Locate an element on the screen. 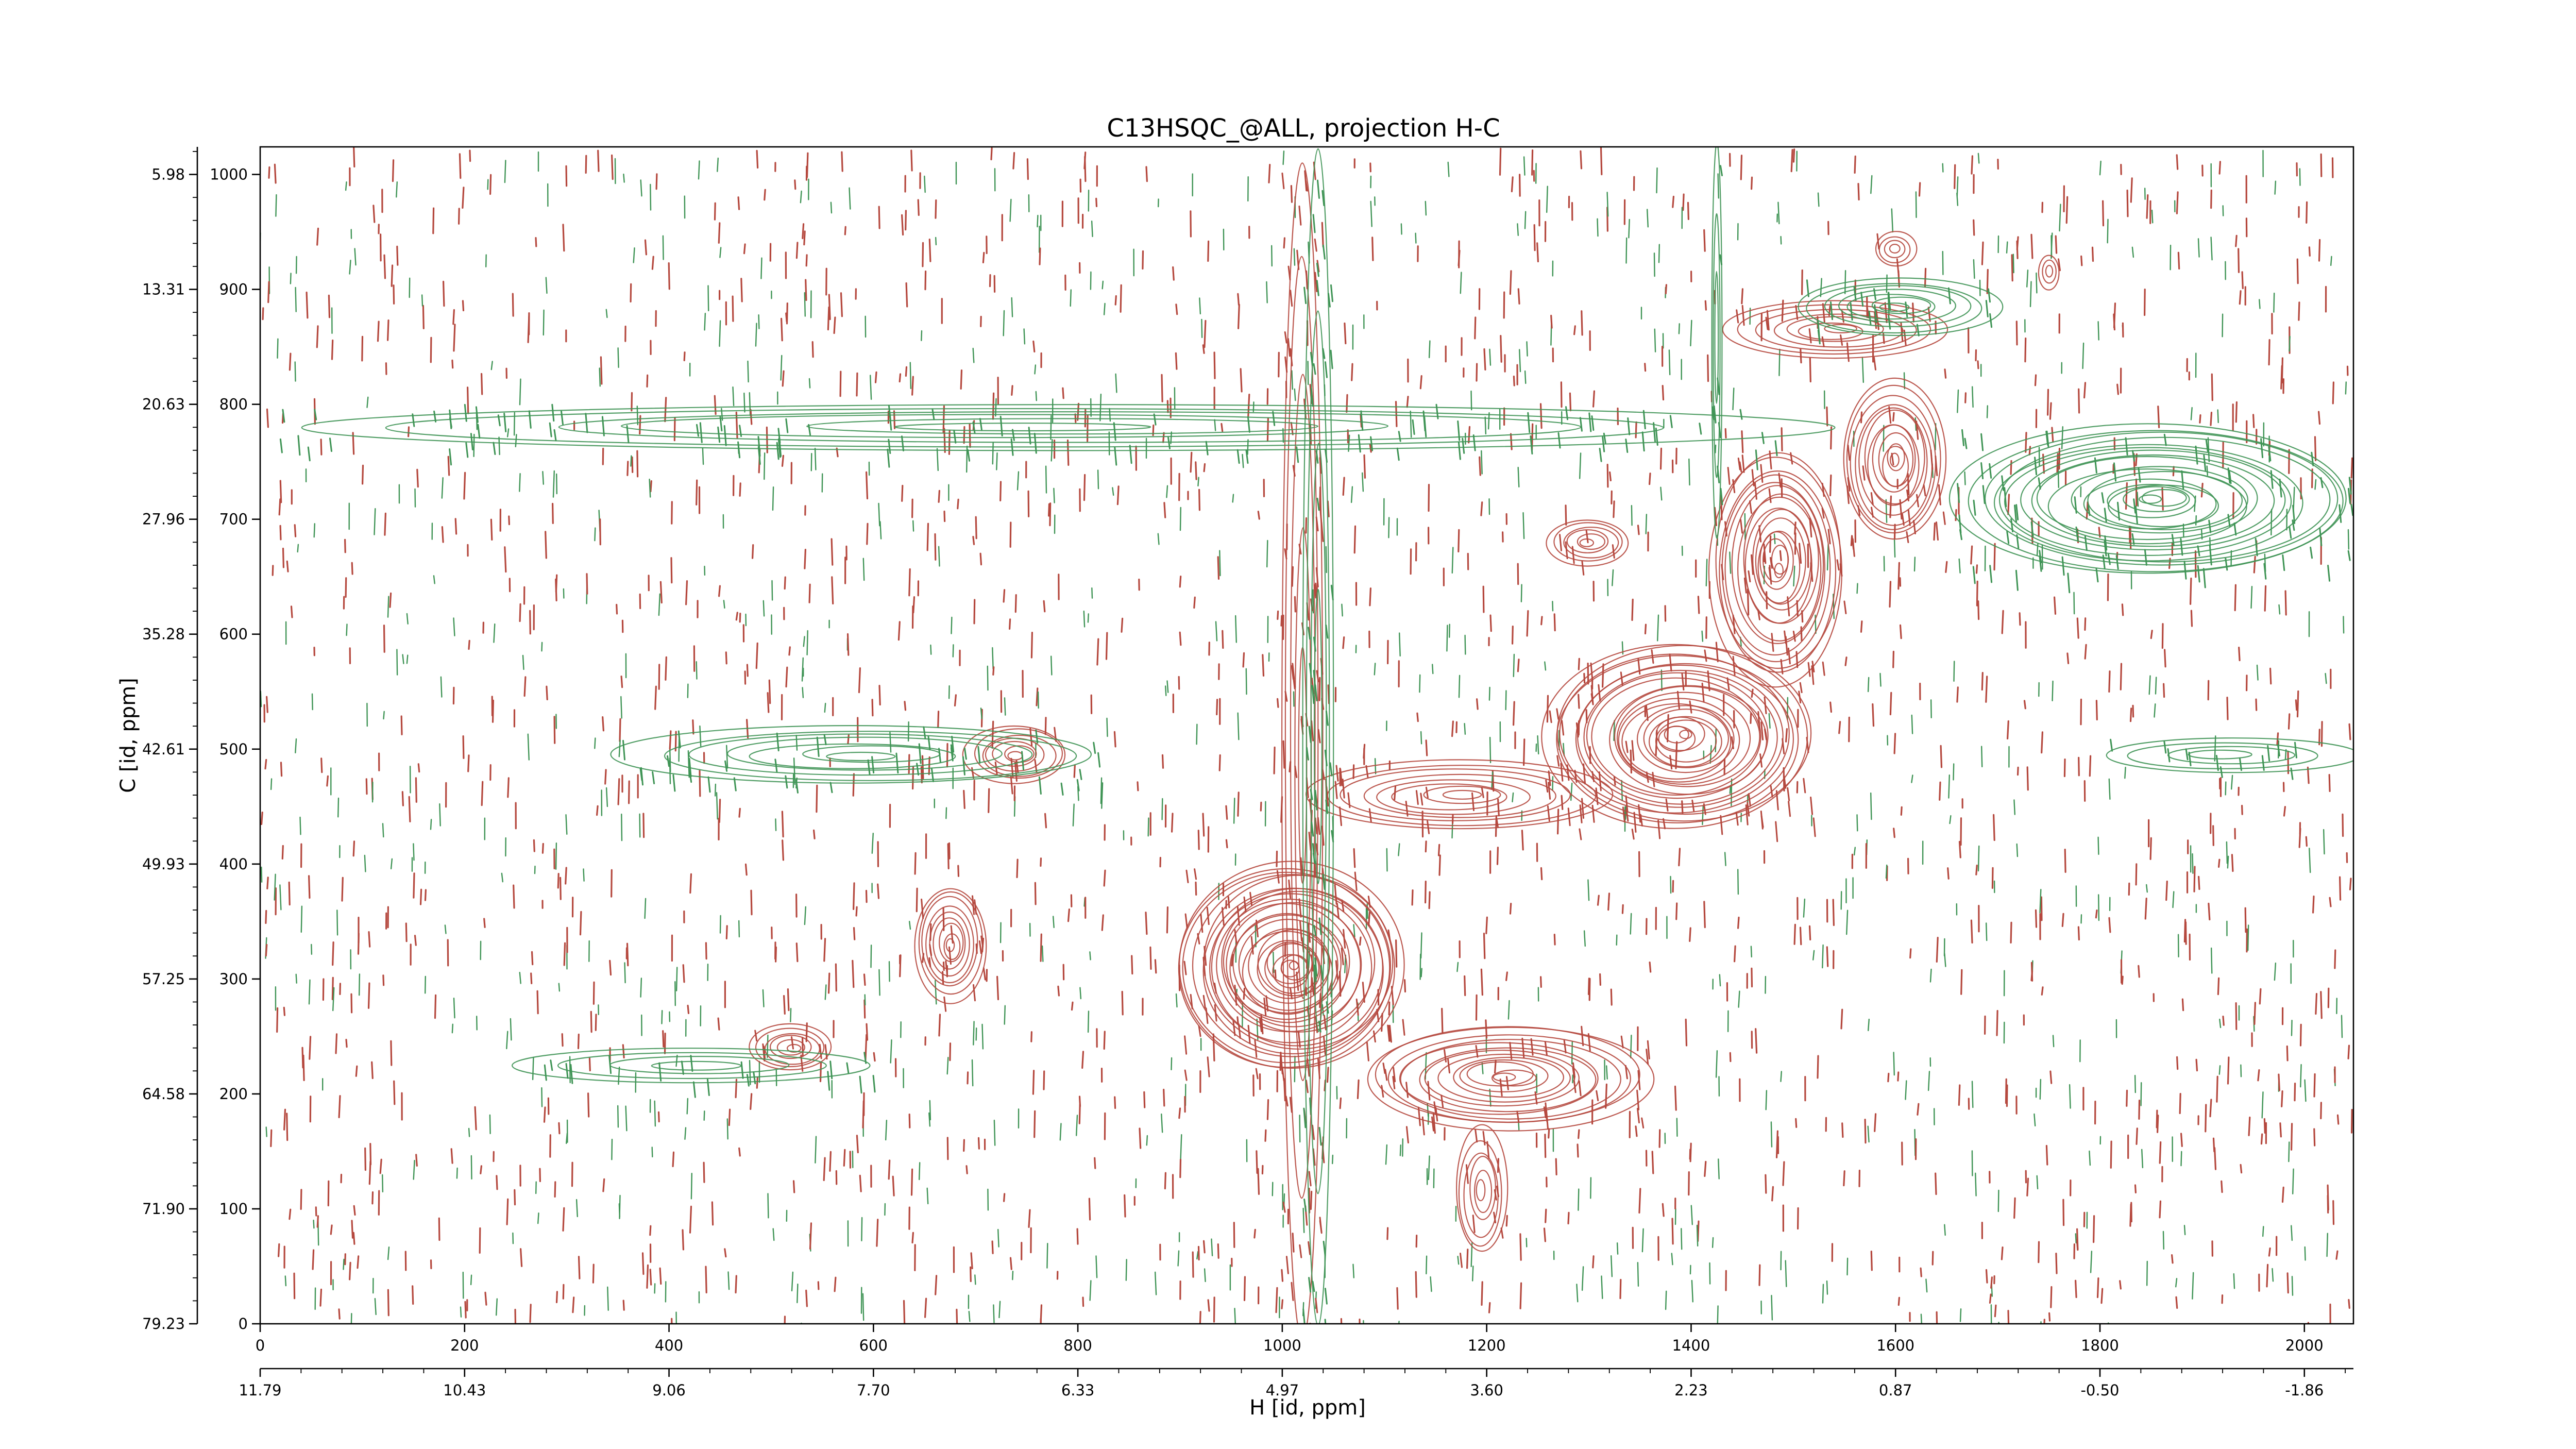 The image size is (2576, 1449). x-tick-label: 1200 is located at coordinates (1487, 1345).